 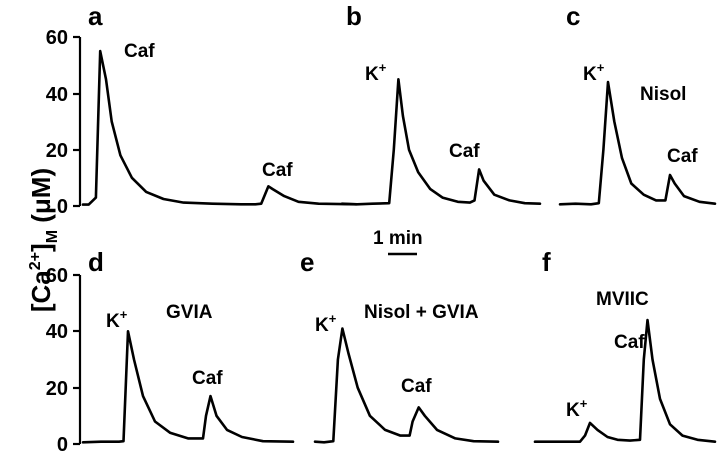 What do you see at coordinates (398, 238) in the screenshot?
I see `scale-bar-label: 1 min` at bounding box center [398, 238].